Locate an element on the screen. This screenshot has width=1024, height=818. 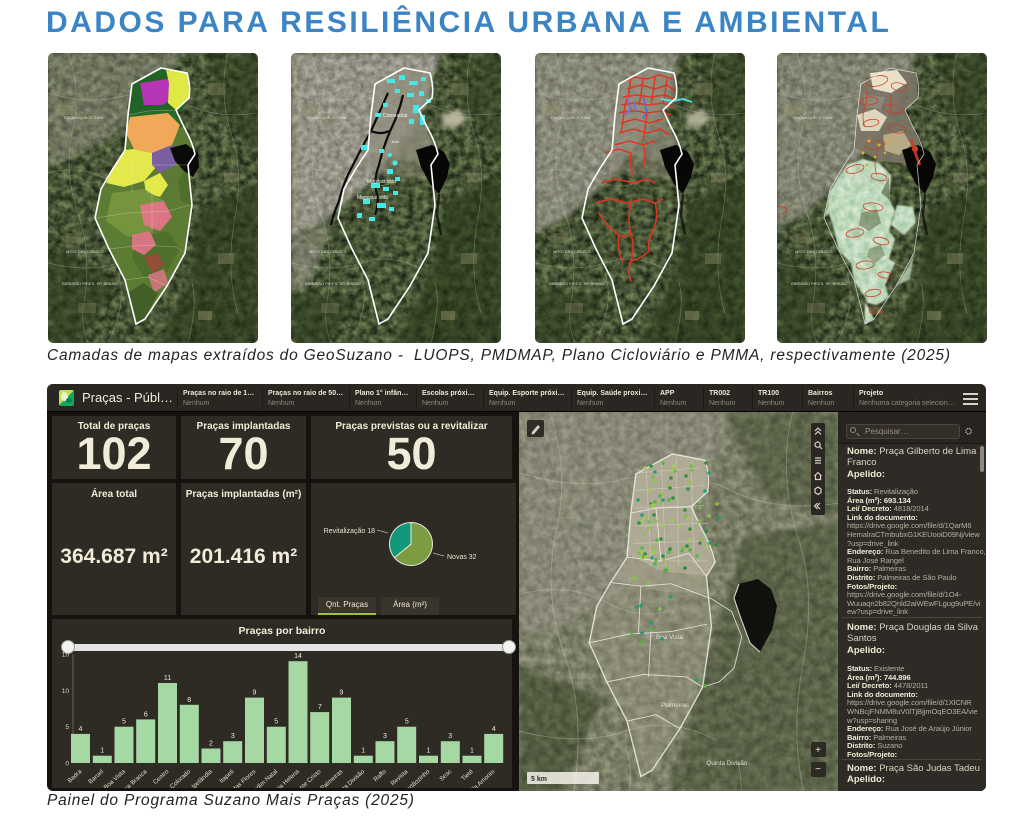
svg-text: 6 is located at coordinates (146, 714).